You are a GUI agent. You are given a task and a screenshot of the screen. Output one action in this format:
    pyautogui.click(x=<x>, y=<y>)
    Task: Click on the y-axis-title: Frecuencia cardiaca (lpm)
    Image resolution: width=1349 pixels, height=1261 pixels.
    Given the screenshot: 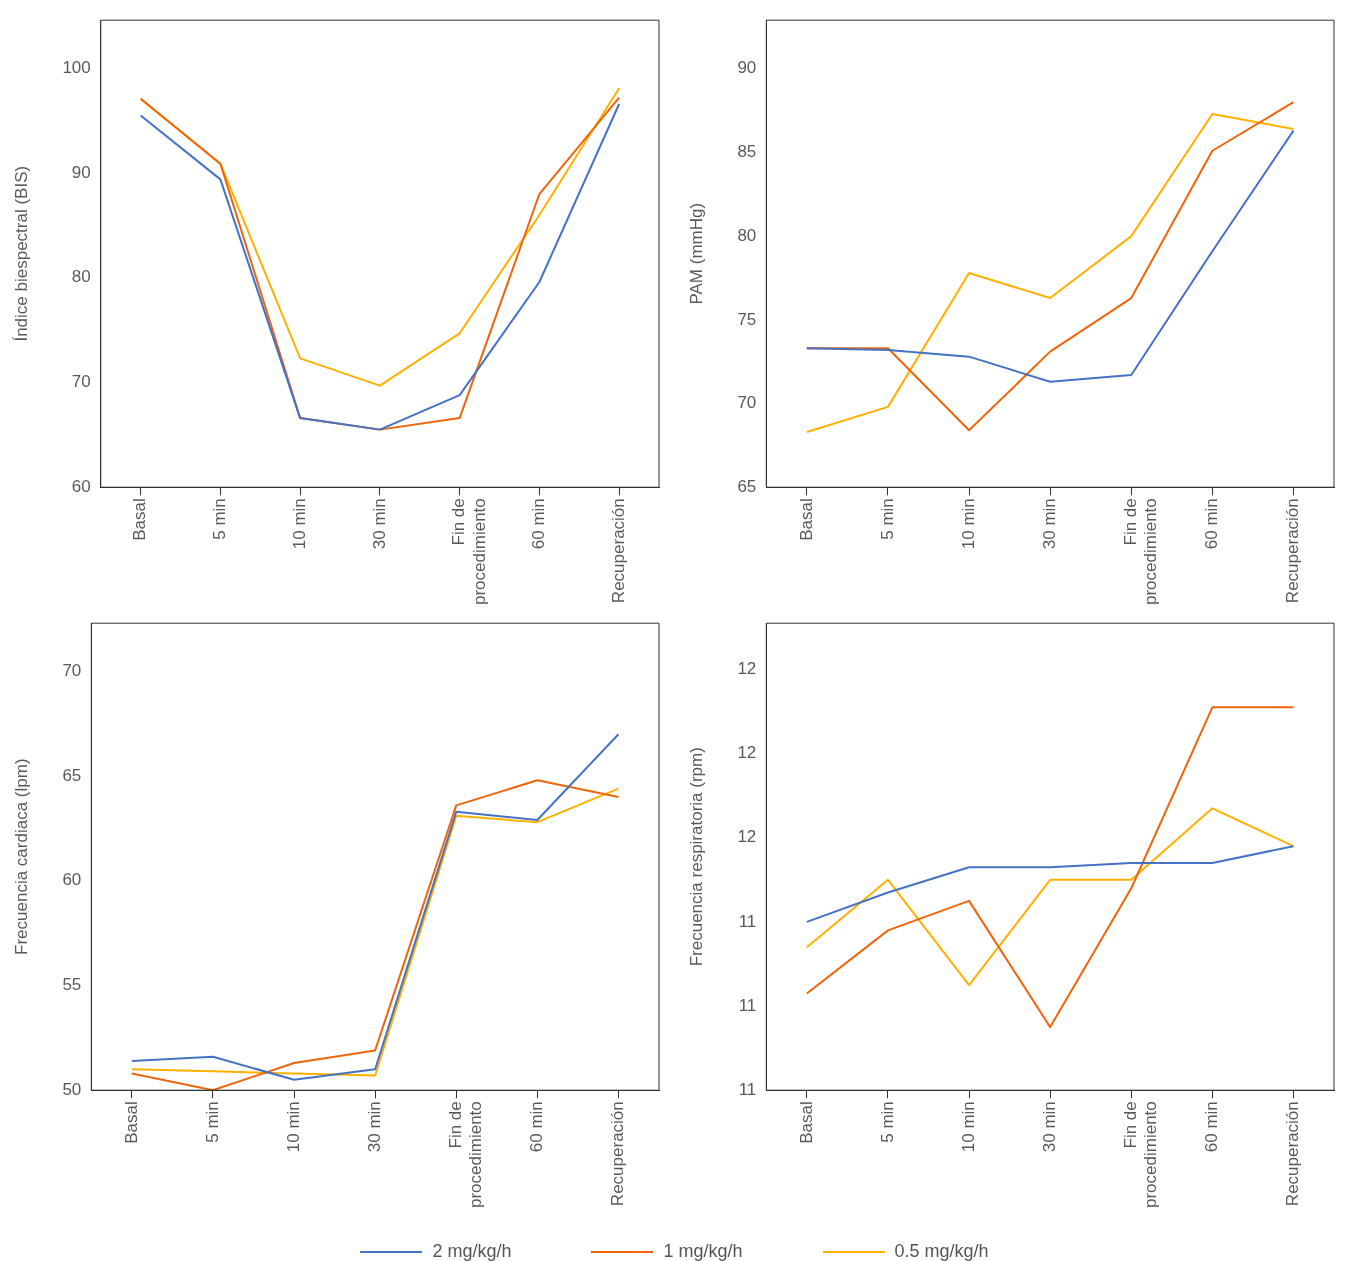 What is the action you would take?
    pyautogui.click(x=21, y=856)
    